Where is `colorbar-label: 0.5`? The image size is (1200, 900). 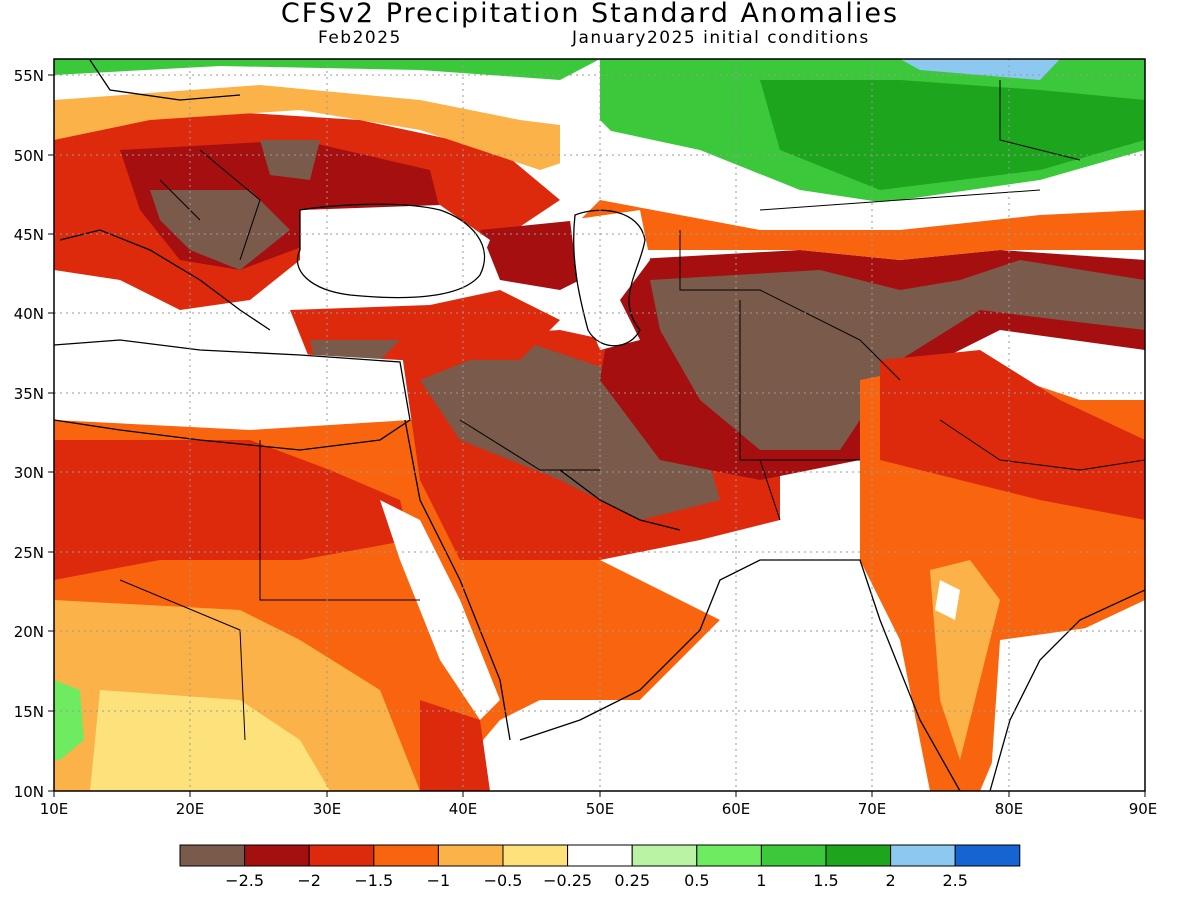
colorbar-label: 0.5 is located at coordinates (696, 880).